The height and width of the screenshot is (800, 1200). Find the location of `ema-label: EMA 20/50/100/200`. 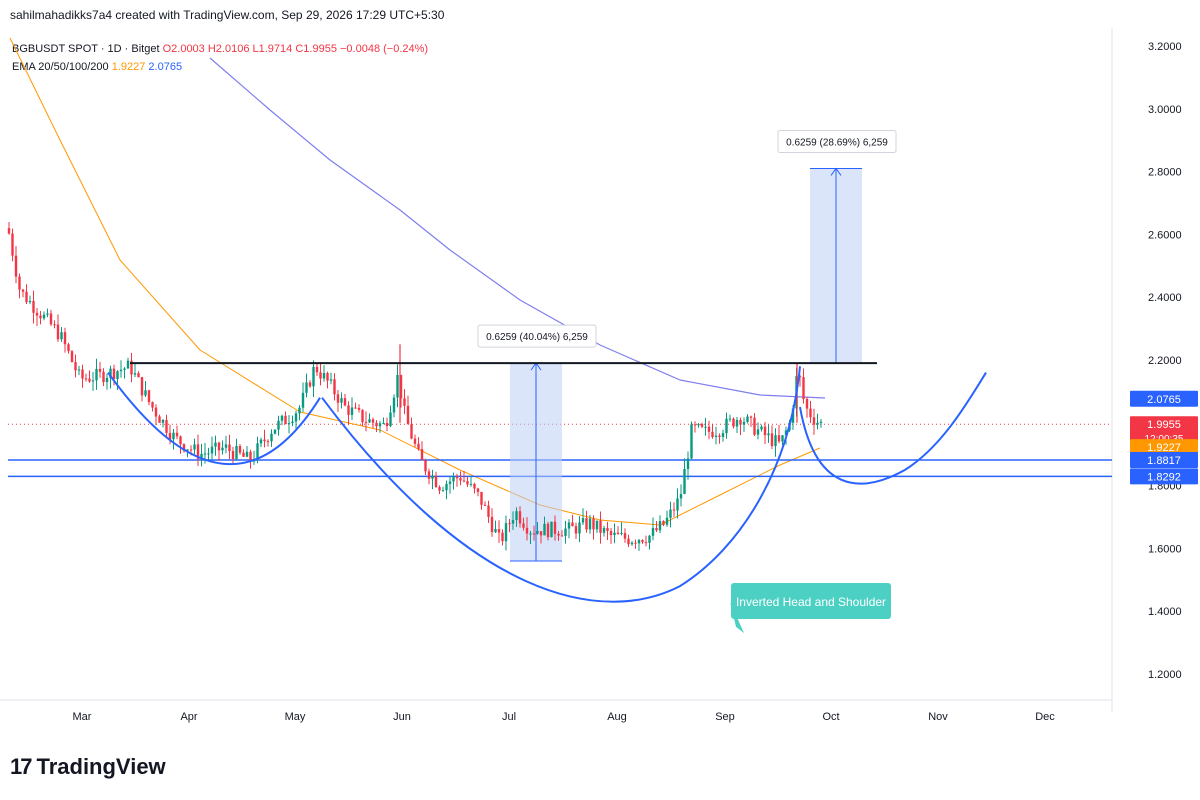

ema-label: EMA 20/50/100/200 is located at coordinates (60, 67).